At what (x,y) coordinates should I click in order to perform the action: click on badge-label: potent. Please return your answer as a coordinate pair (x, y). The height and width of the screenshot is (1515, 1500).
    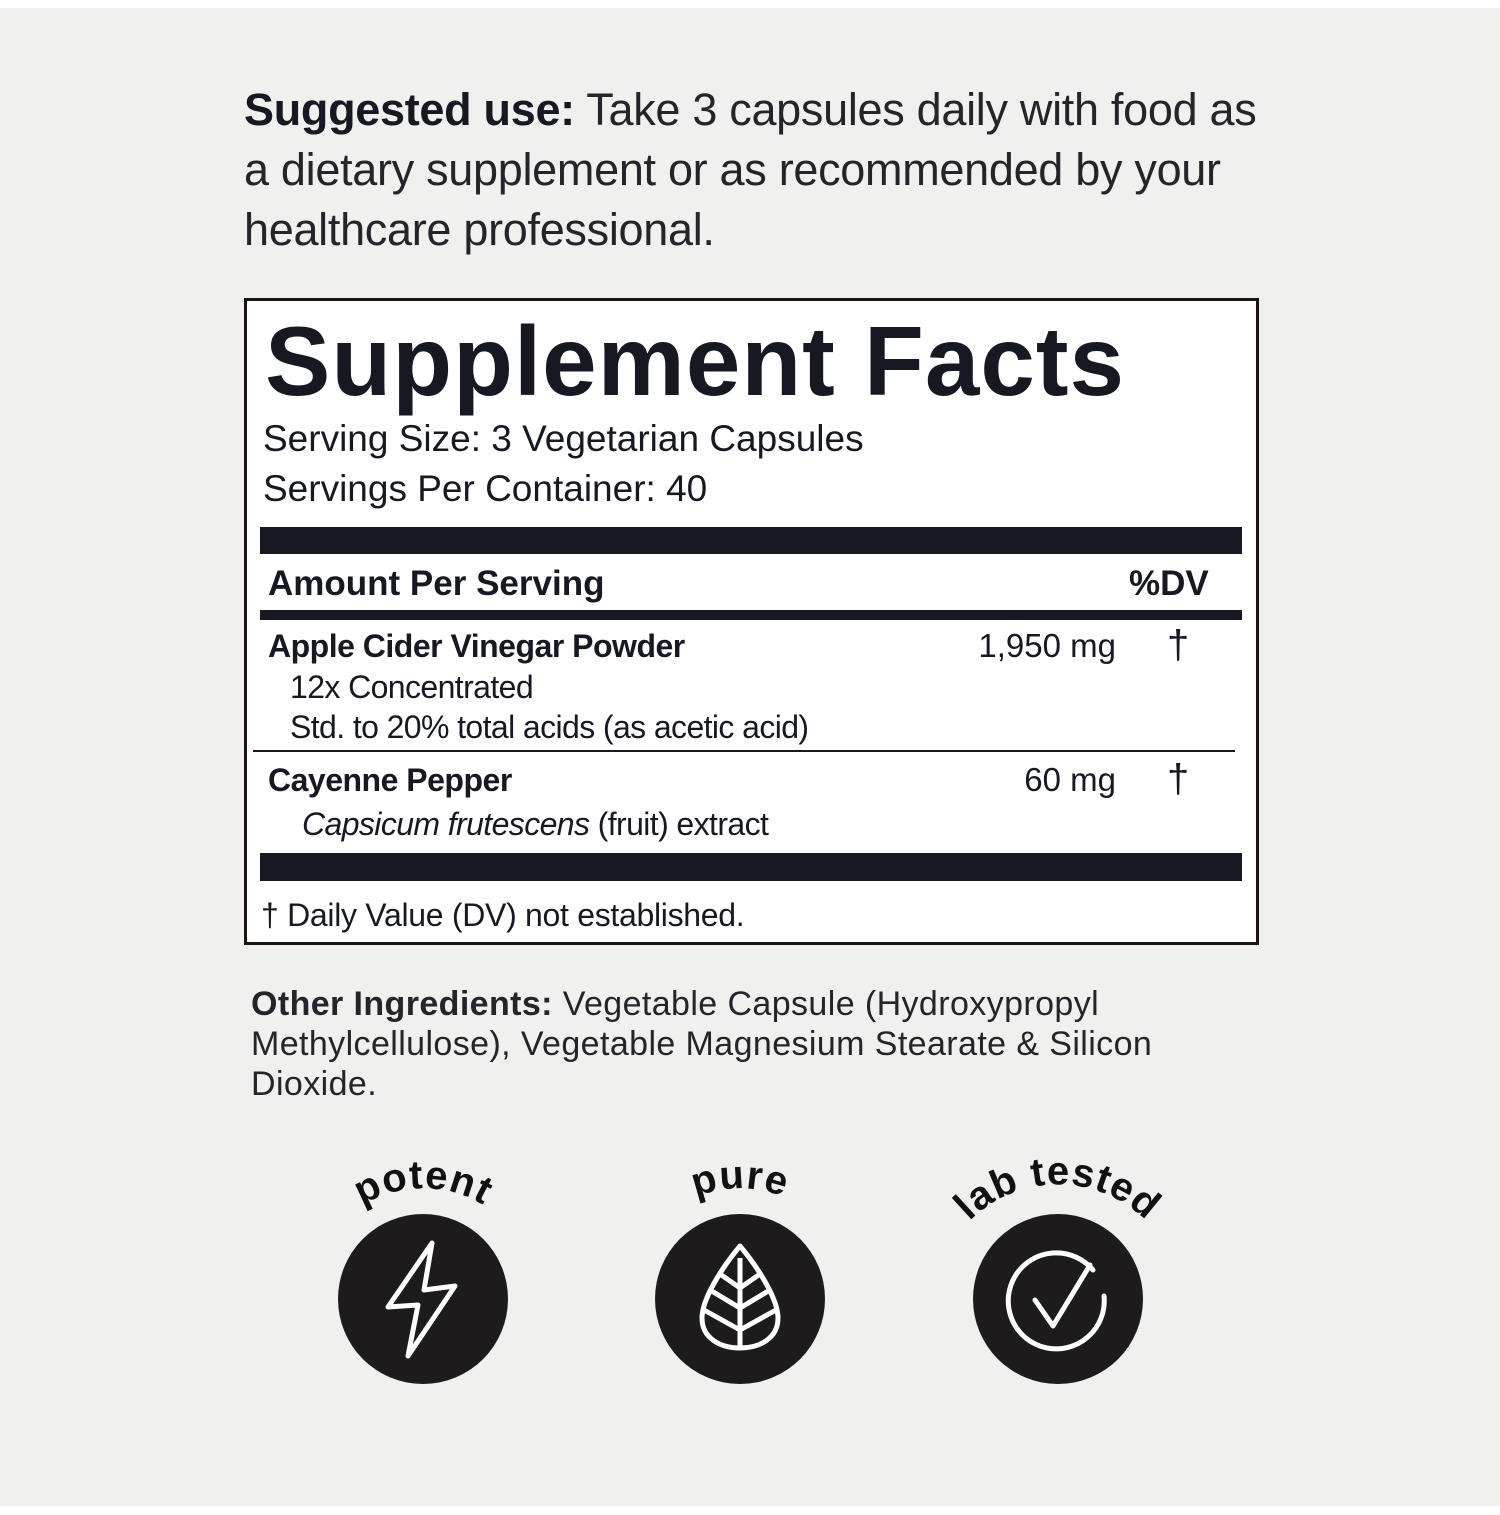
    Looking at the image, I should click on (423, 1183).